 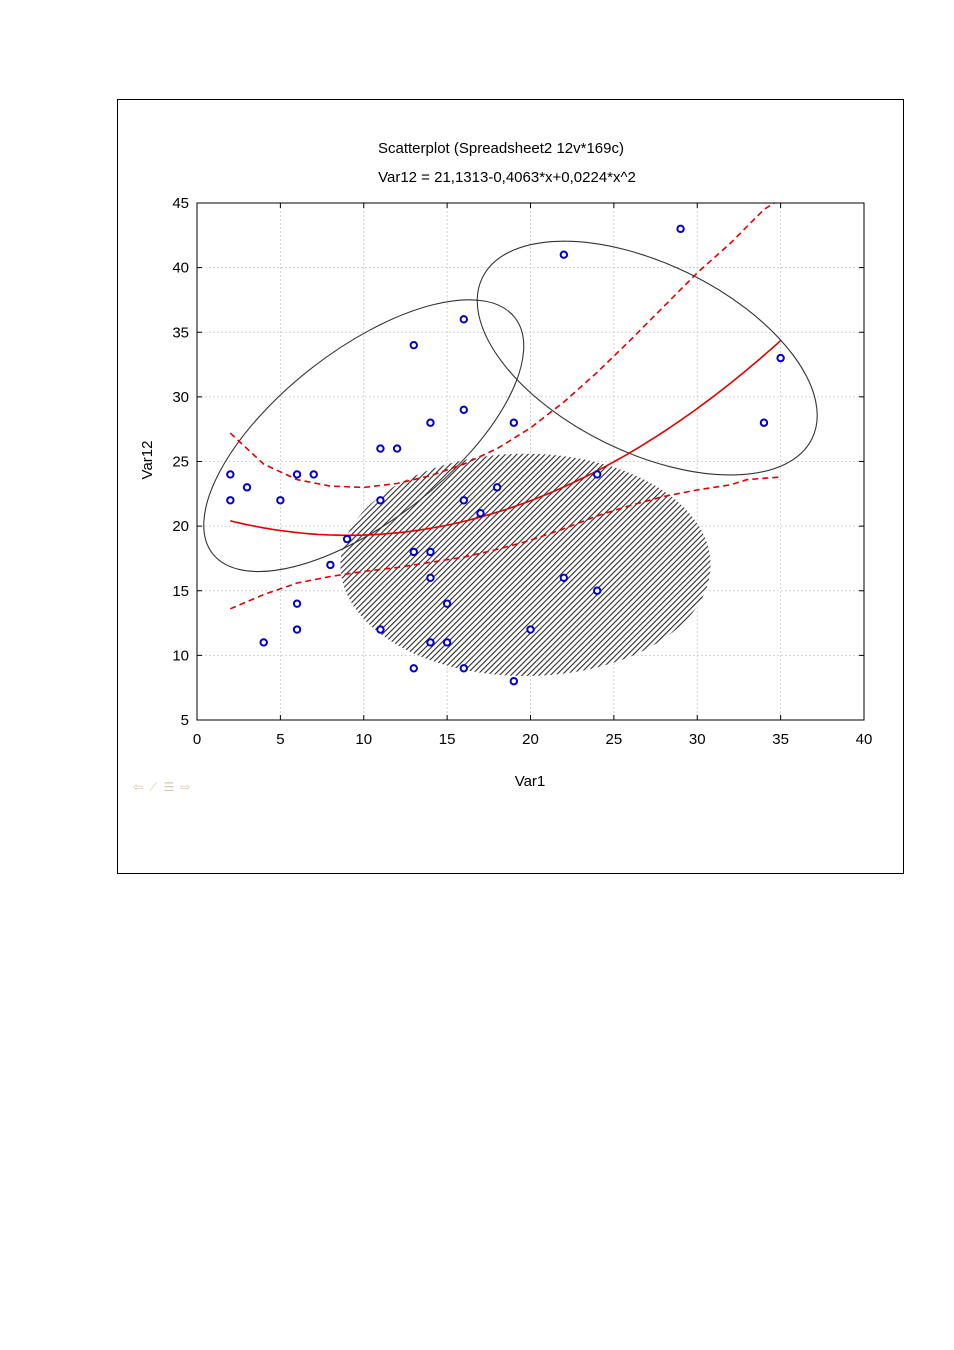 I want to click on x-tick-label: 30, so click(x=697, y=739).